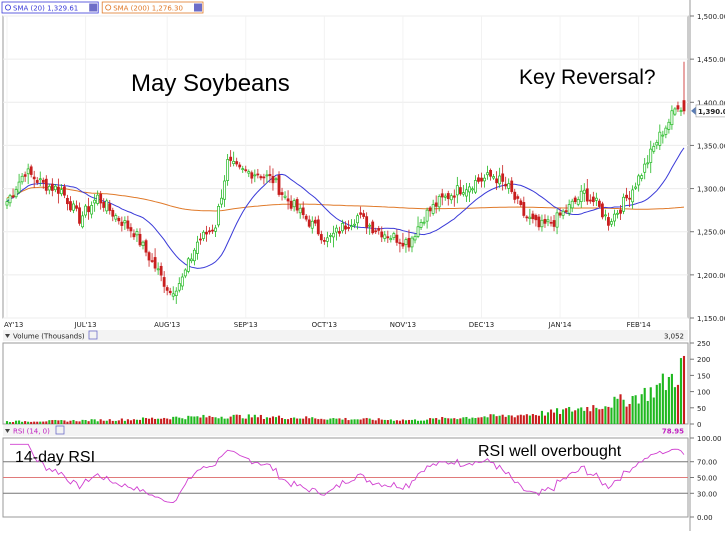 The width and height of the screenshot is (725, 535). What do you see at coordinates (707, 494) in the screenshot?
I see `rsi-tick-label: 30.00` at bounding box center [707, 494].